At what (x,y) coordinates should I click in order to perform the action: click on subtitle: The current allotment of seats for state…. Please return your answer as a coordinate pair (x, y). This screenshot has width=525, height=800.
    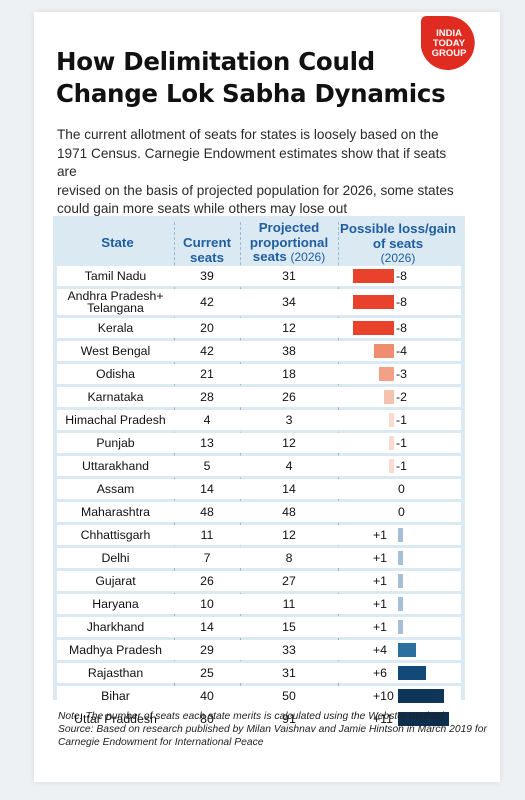
    Looking at the image, I should click on (257, 172).